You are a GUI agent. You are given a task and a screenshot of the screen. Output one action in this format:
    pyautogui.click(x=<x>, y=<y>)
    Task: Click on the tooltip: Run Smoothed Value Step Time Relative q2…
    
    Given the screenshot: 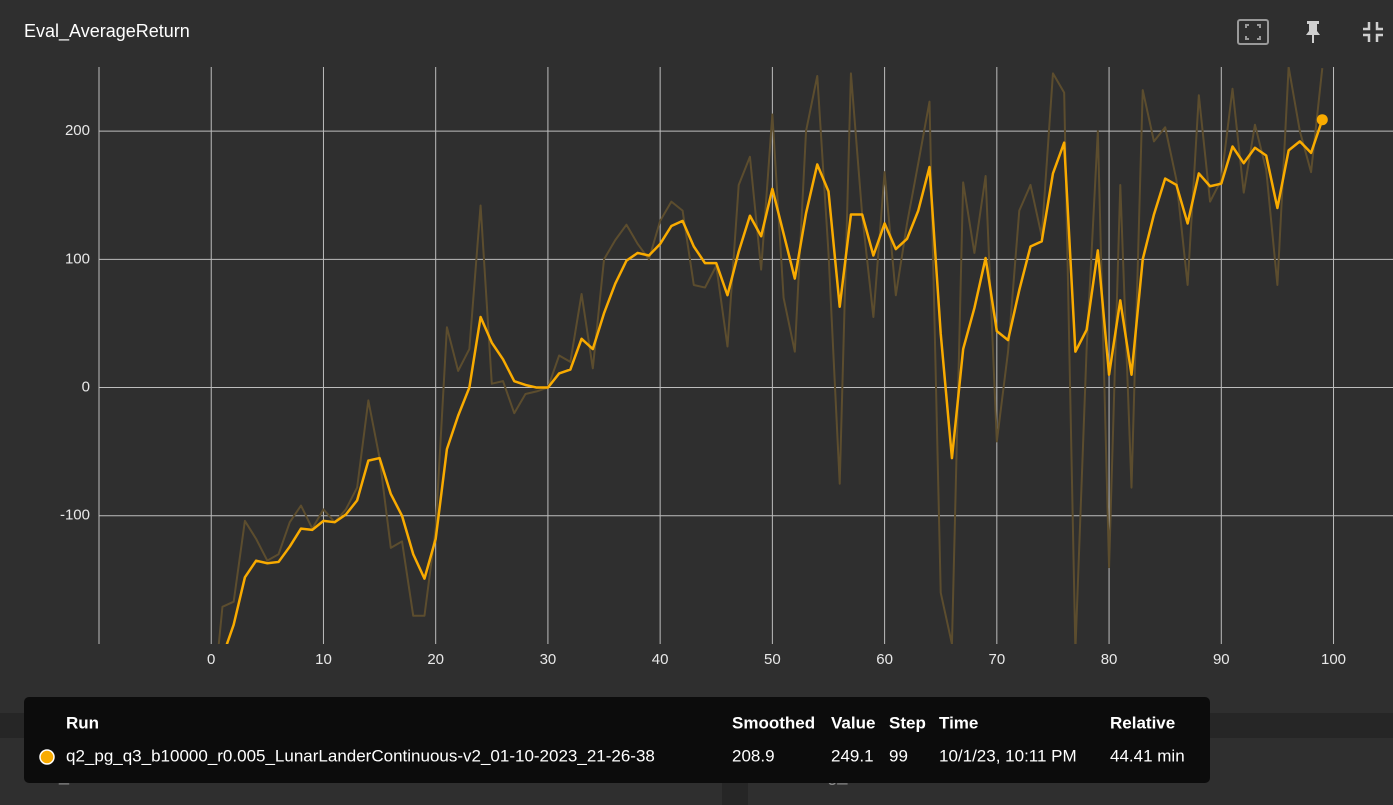 What is the action you would take?
    pyautogui.click(x=617, y=740)
    